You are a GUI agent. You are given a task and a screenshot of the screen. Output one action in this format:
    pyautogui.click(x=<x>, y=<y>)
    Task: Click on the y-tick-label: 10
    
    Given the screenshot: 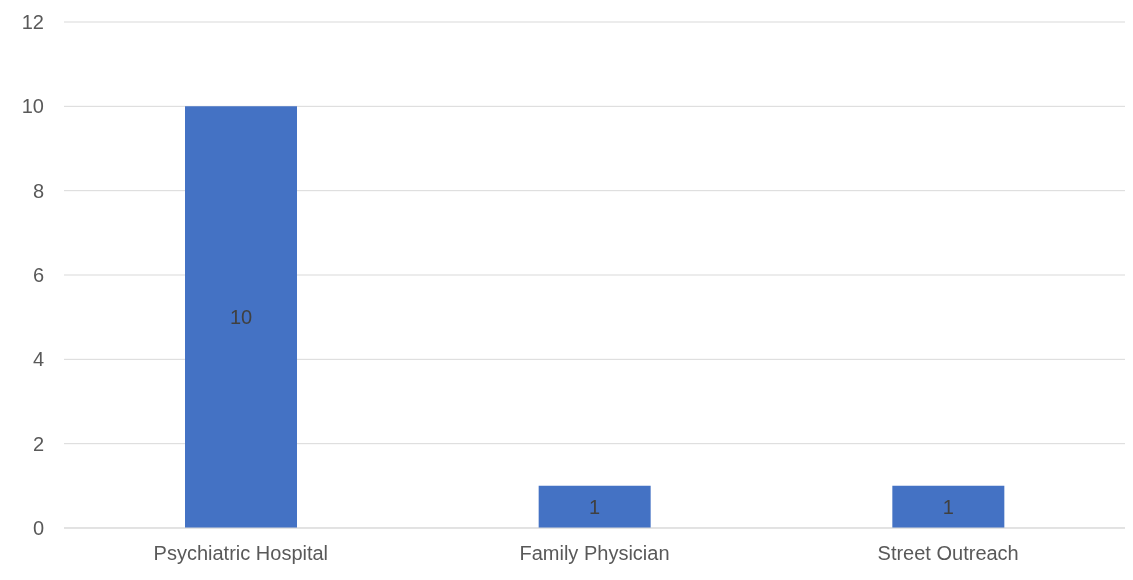 What is the action you would take?
    pyautogui.click(x=32, y=106)
    